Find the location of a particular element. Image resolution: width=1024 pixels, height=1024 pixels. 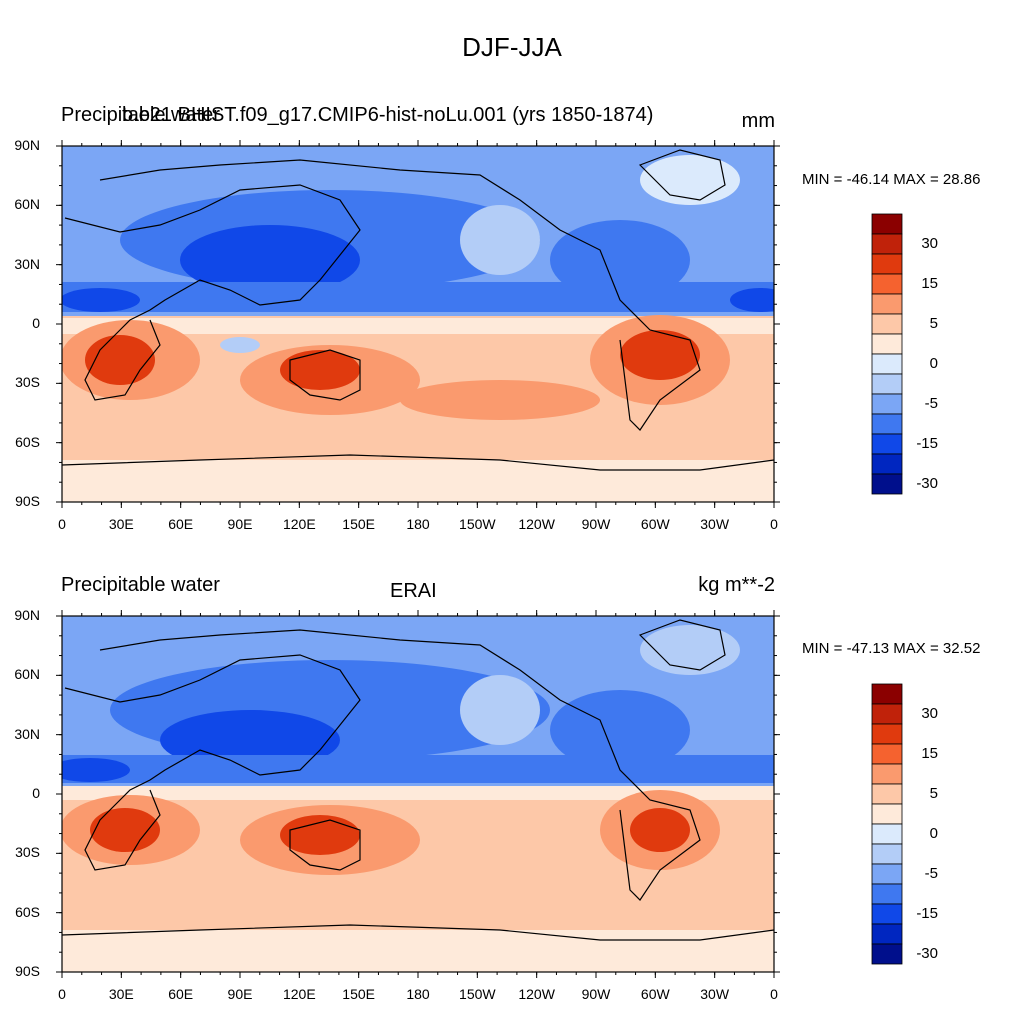

panel1-stats: MIN = -46.14 MAX = 28.86 is located at coordinates (891, 179).